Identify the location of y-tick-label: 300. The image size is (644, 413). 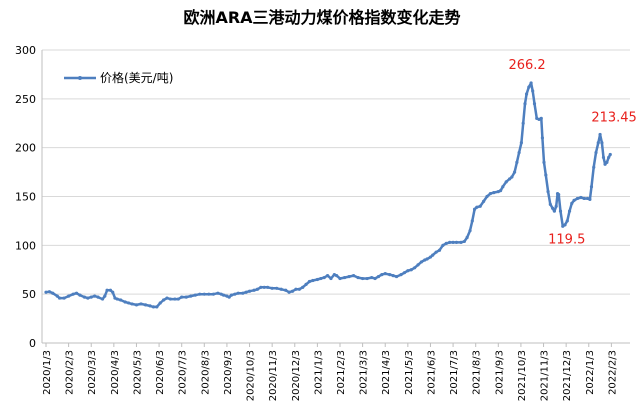
(25, 50).